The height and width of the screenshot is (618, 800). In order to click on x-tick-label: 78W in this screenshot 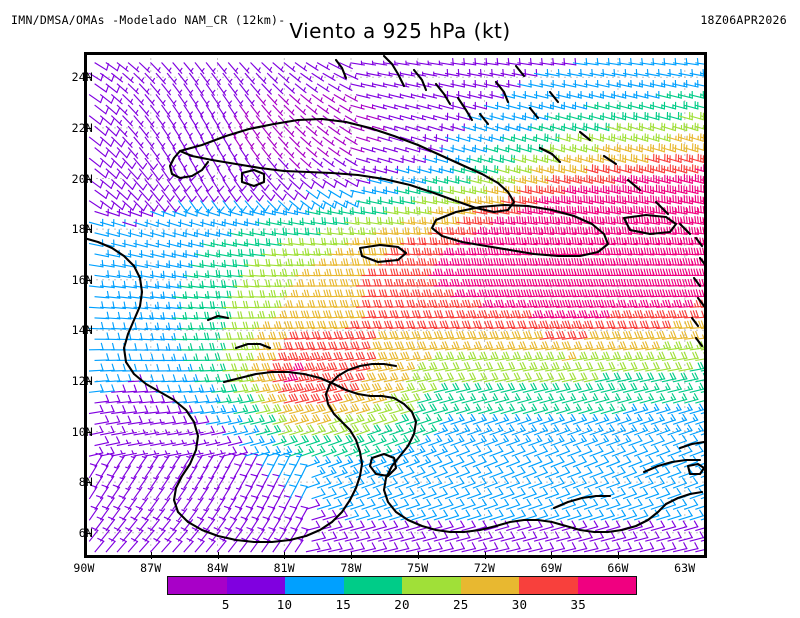, I will do `click(351, 568)`.